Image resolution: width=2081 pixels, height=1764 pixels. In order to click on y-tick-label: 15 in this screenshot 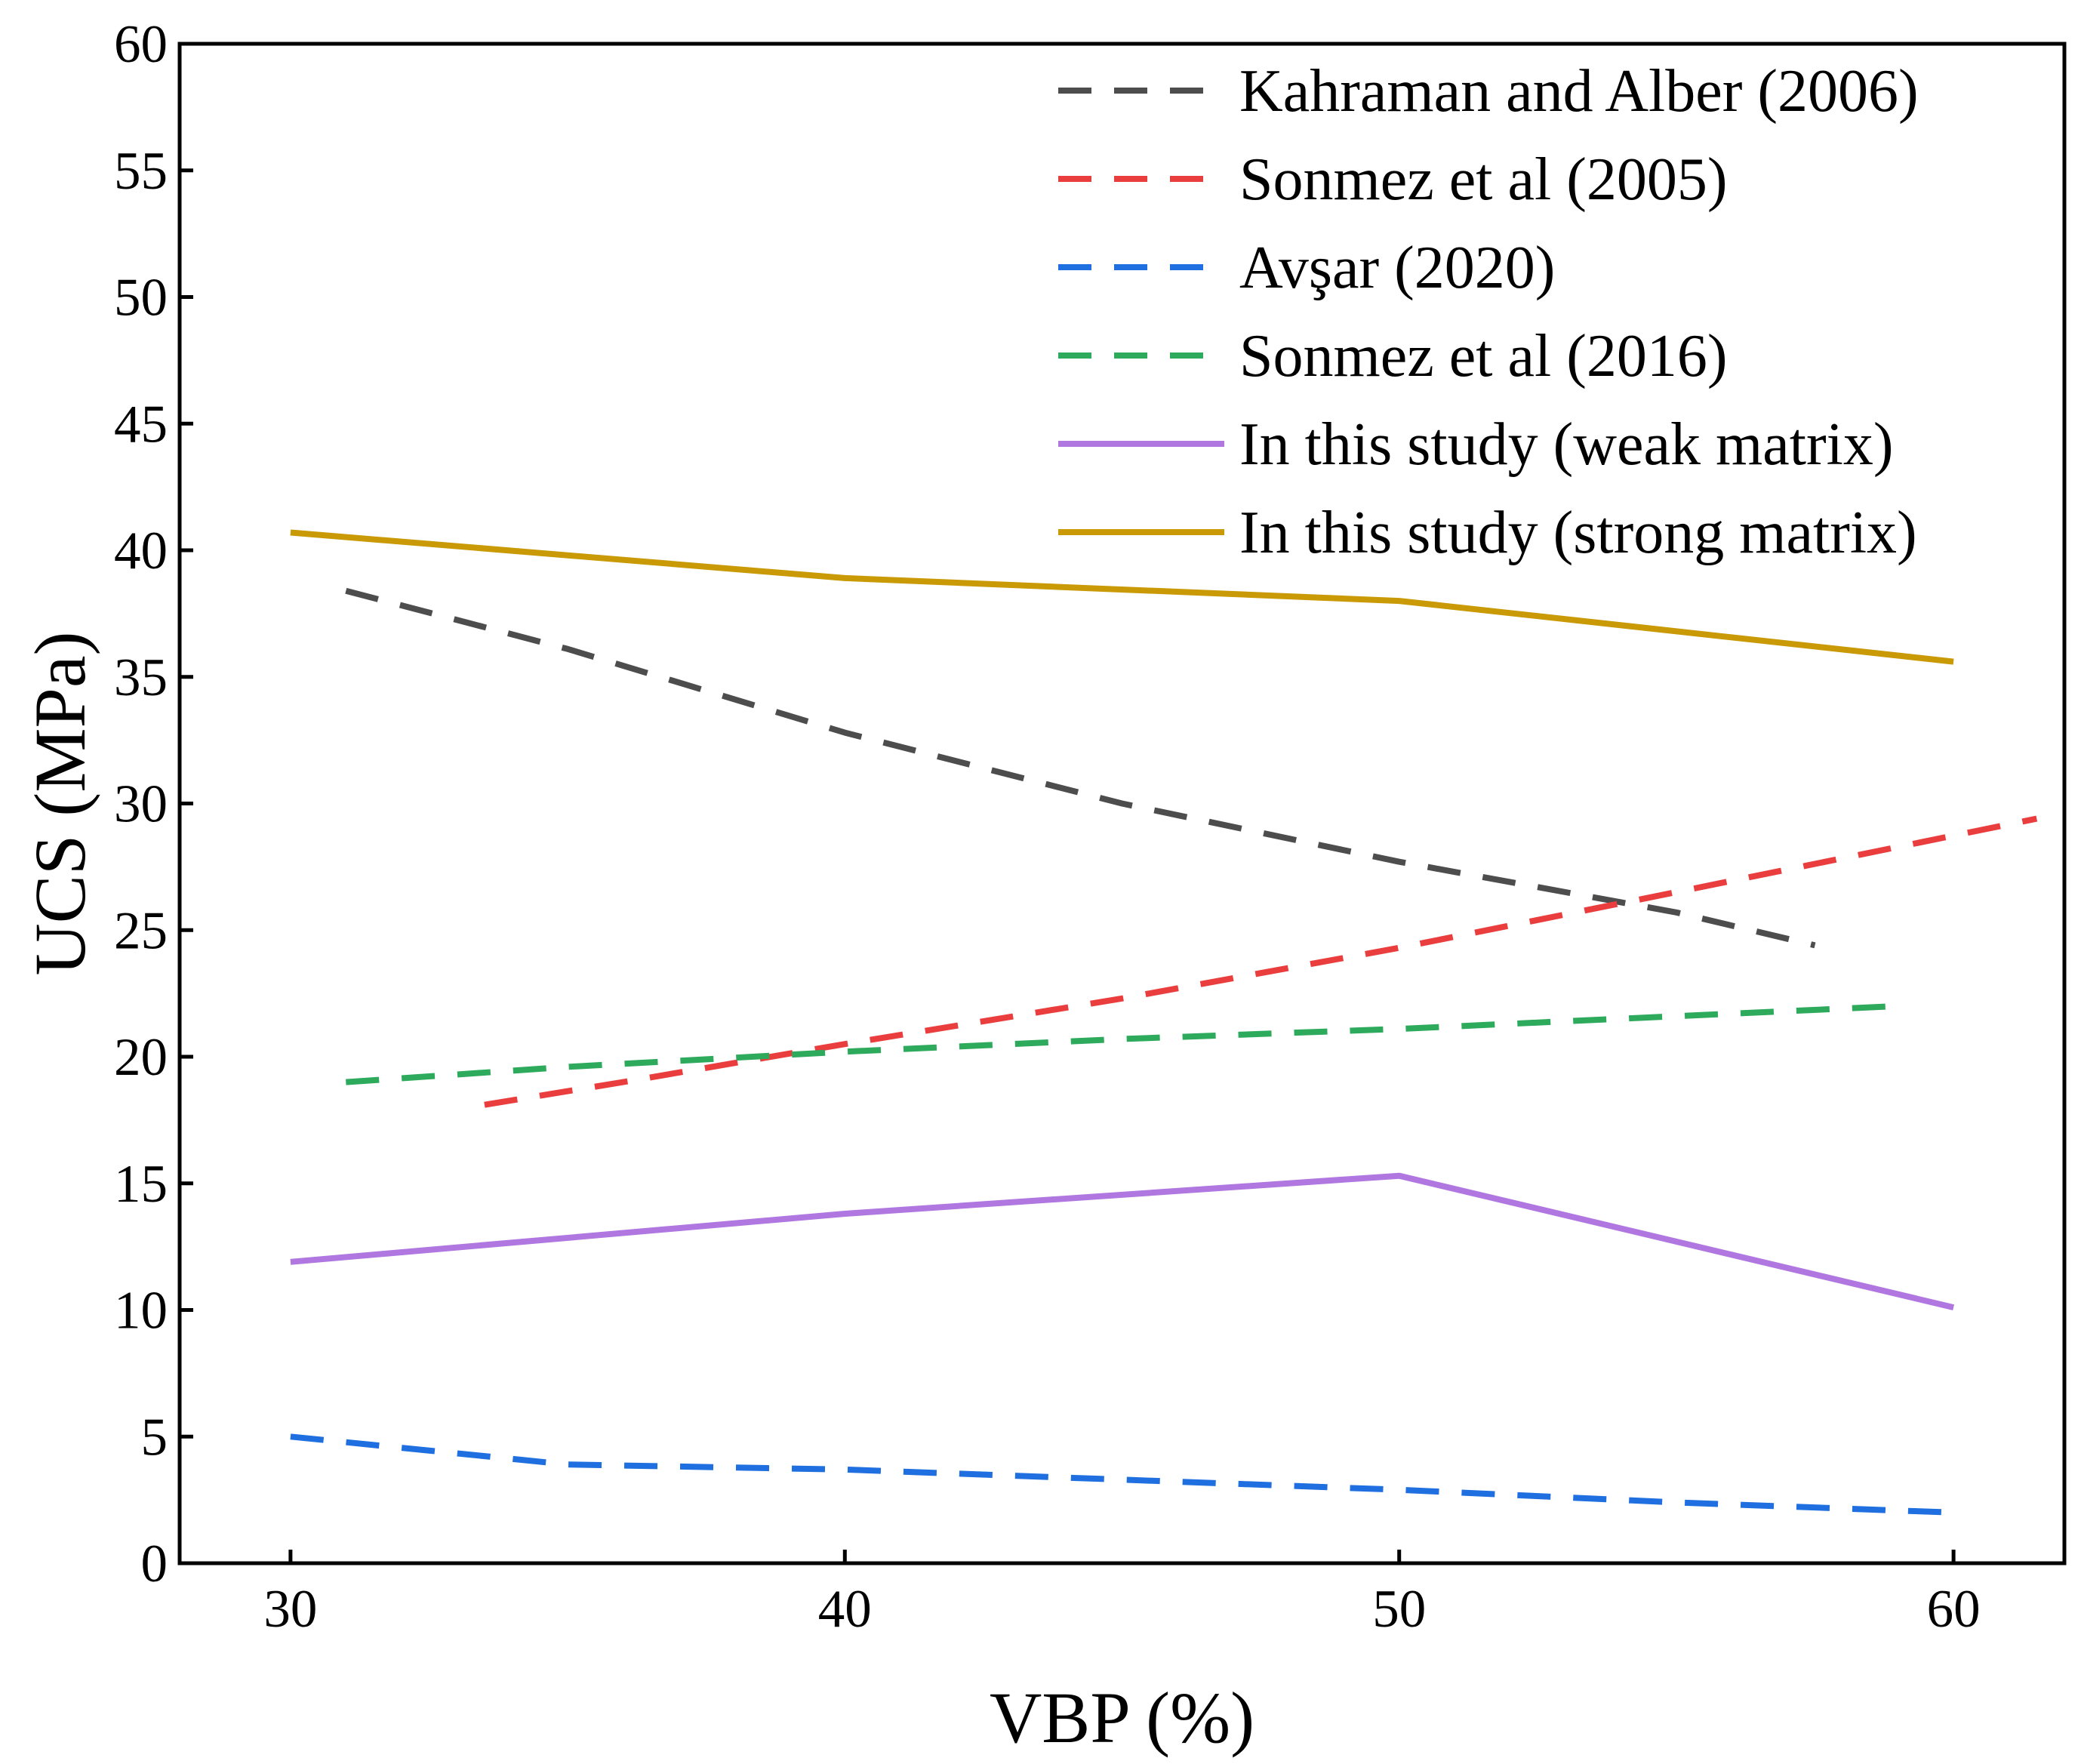, I will do `click(141, 1185)`.